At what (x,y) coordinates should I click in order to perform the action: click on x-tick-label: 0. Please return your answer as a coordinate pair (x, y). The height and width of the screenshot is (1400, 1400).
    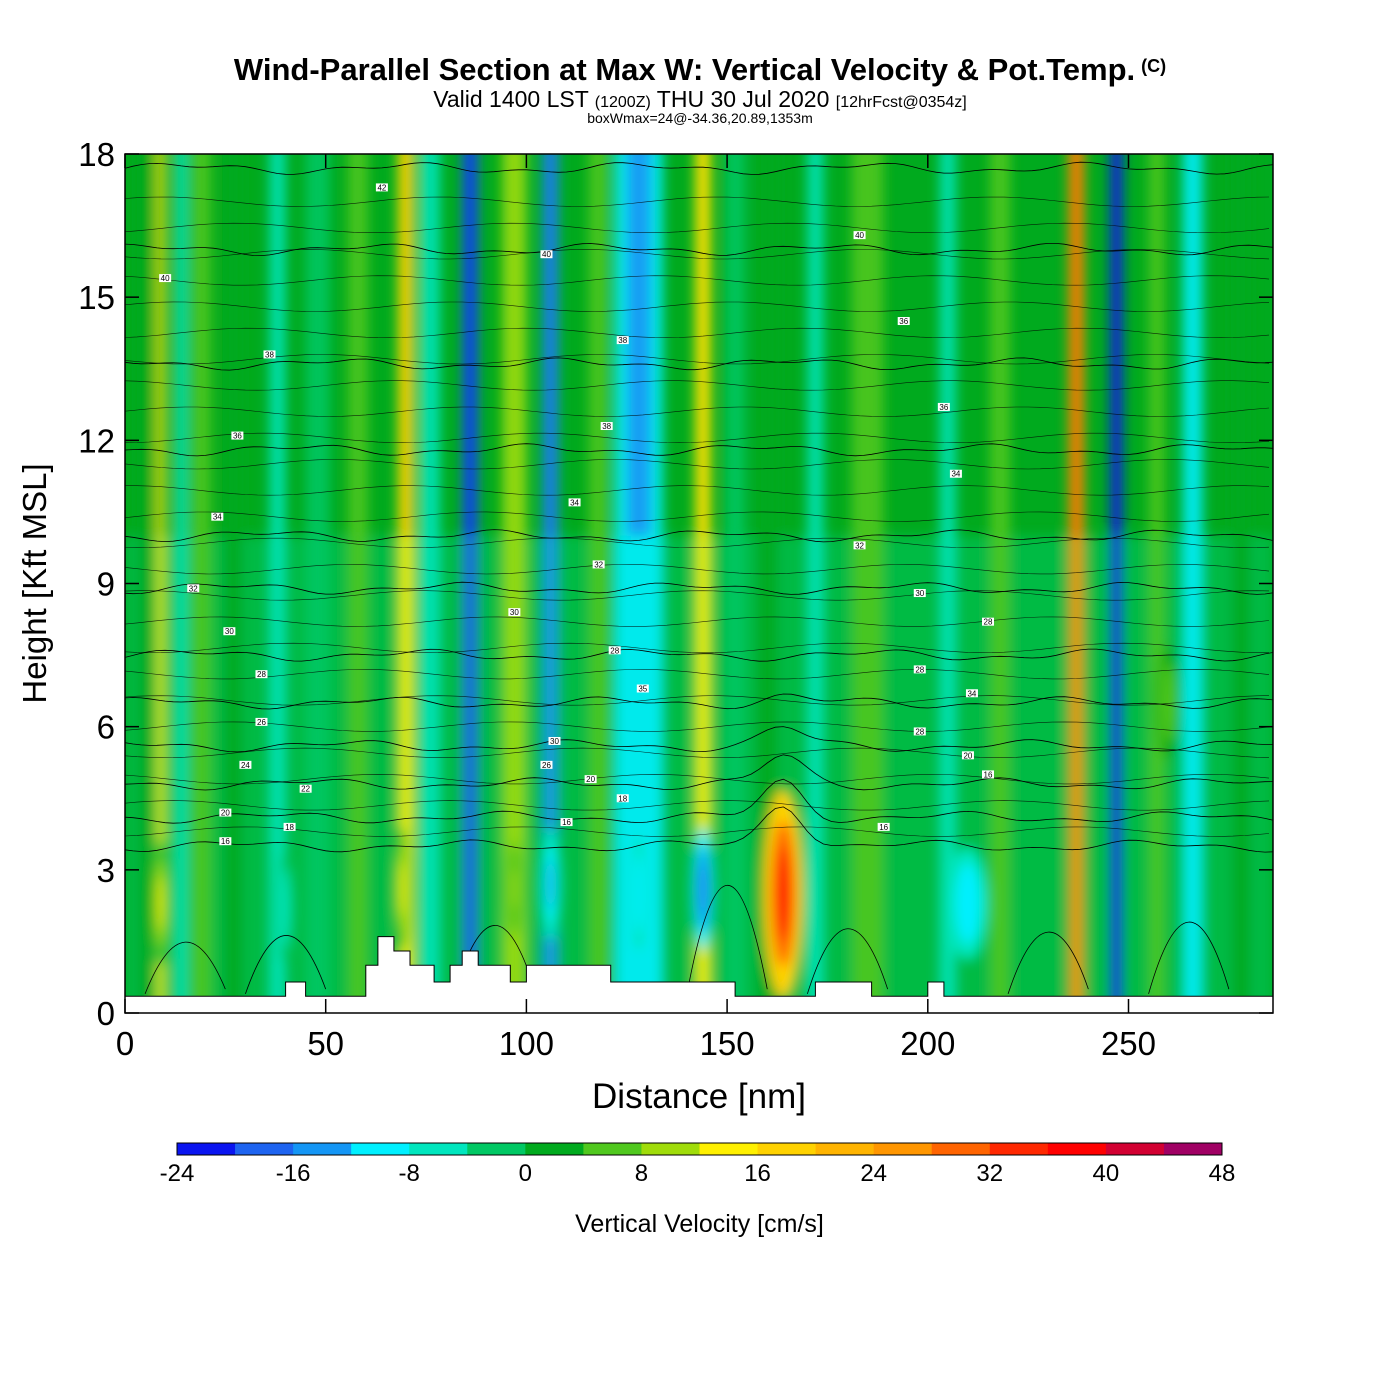
    Looking at the image, I should click on (125, 1043).